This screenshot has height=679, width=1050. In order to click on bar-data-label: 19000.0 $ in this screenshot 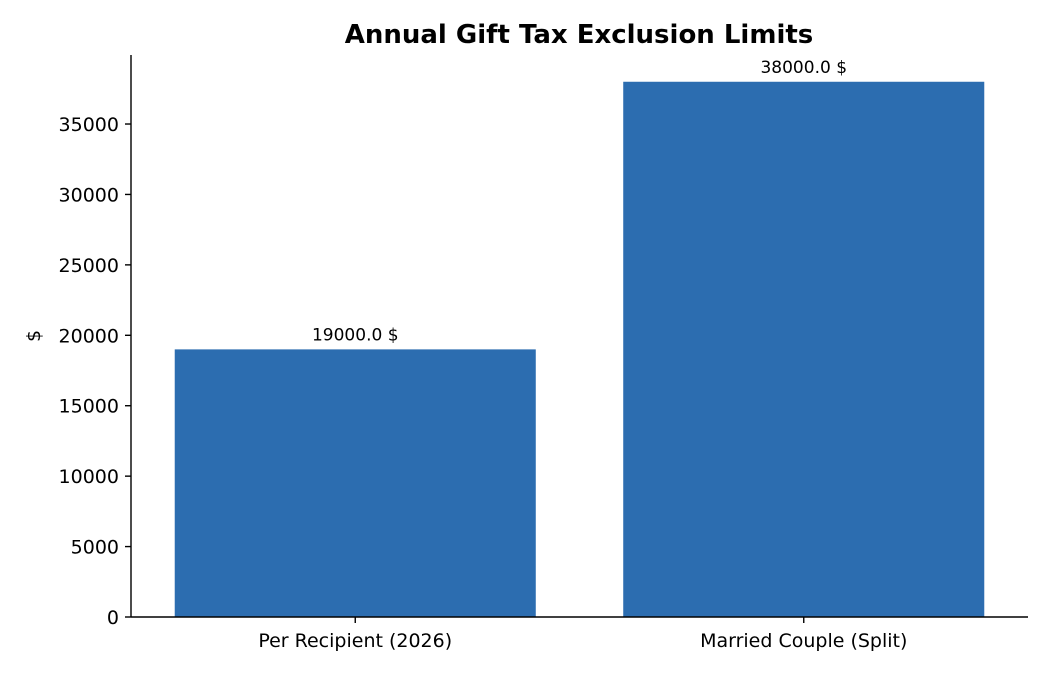, I will do `click(355, 335)`.